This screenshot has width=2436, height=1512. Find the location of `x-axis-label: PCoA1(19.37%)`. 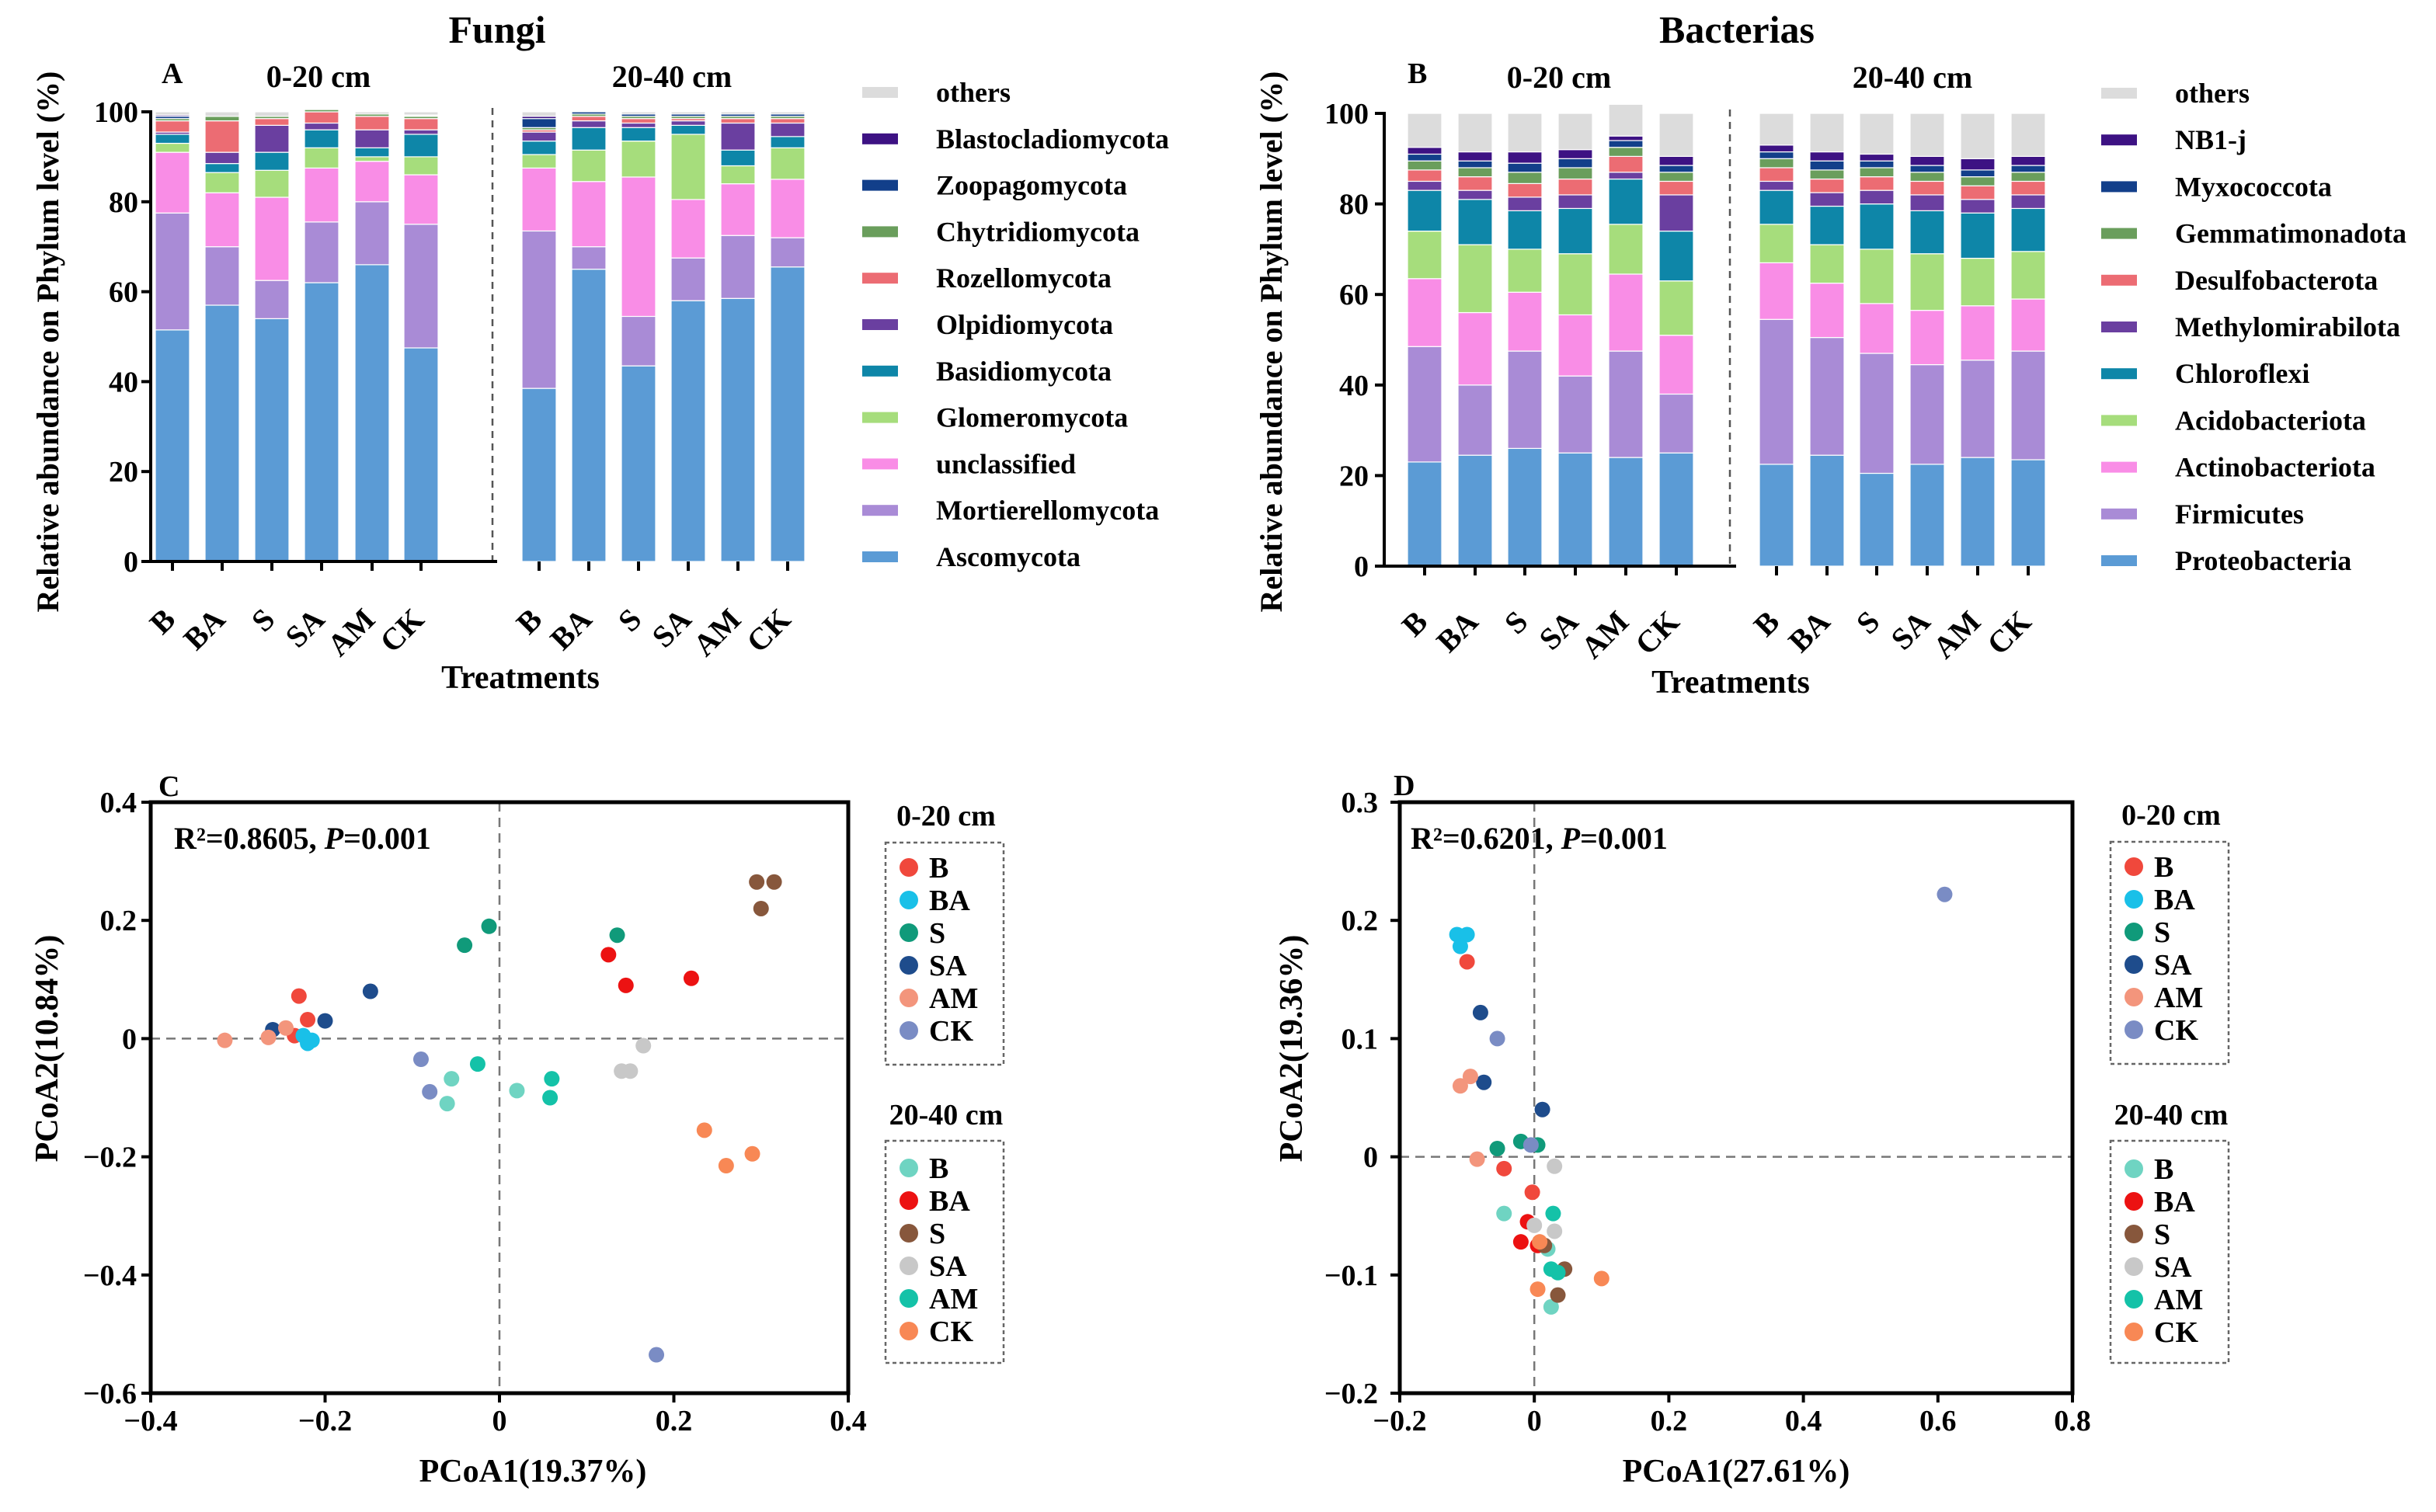

x-axis-label: PCoA1(19.37%) is located at coordinates (533, 1471).